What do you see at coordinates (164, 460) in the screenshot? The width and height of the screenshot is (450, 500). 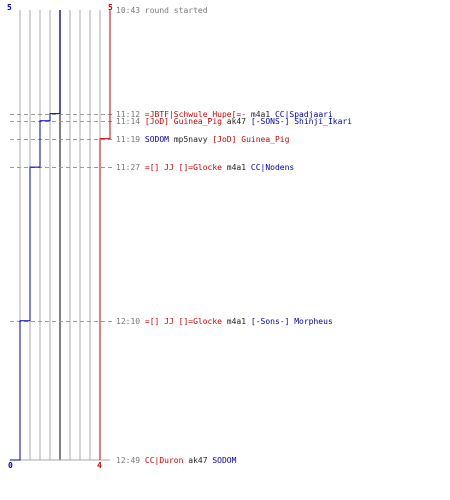 I see `killer-name: CC|Duron` at bounding box center [164, 460].